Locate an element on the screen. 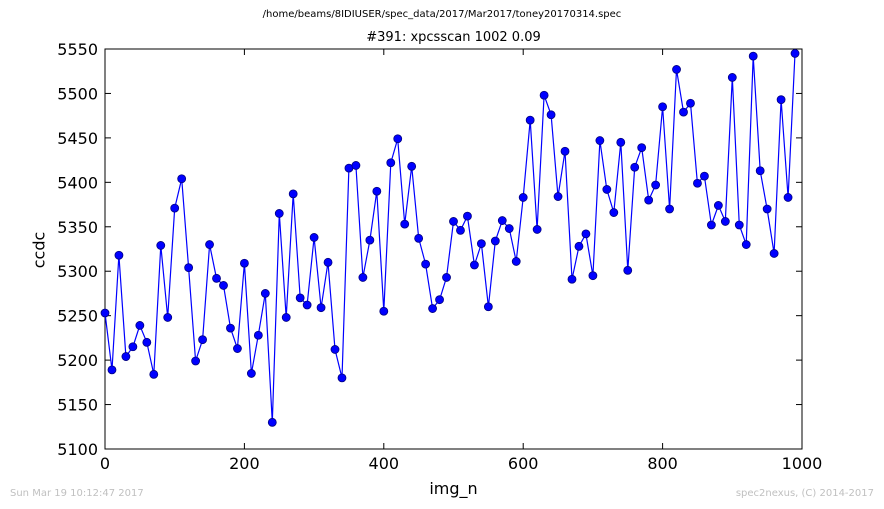 The height and width of the screenshot is (509, 884). x-tick-label: 800 is located at coordinates (662, 463).